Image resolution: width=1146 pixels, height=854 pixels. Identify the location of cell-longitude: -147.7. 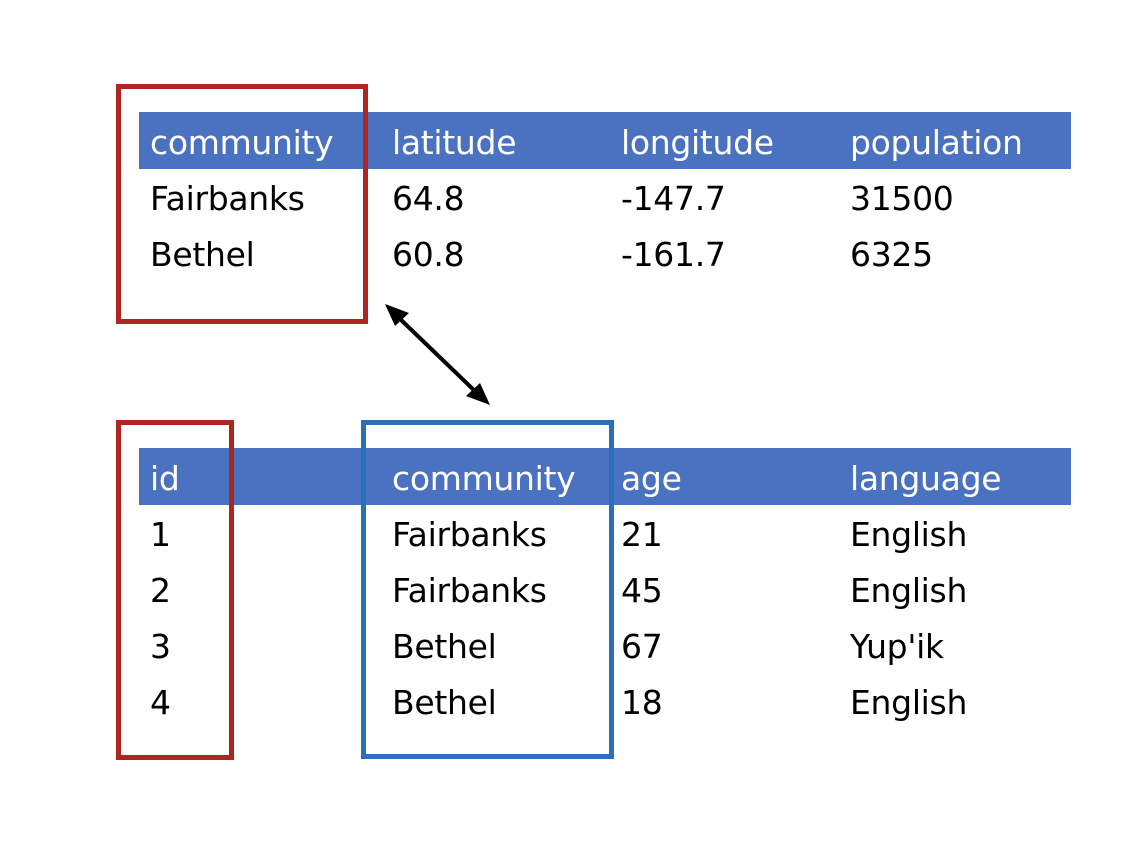
(673, 198).